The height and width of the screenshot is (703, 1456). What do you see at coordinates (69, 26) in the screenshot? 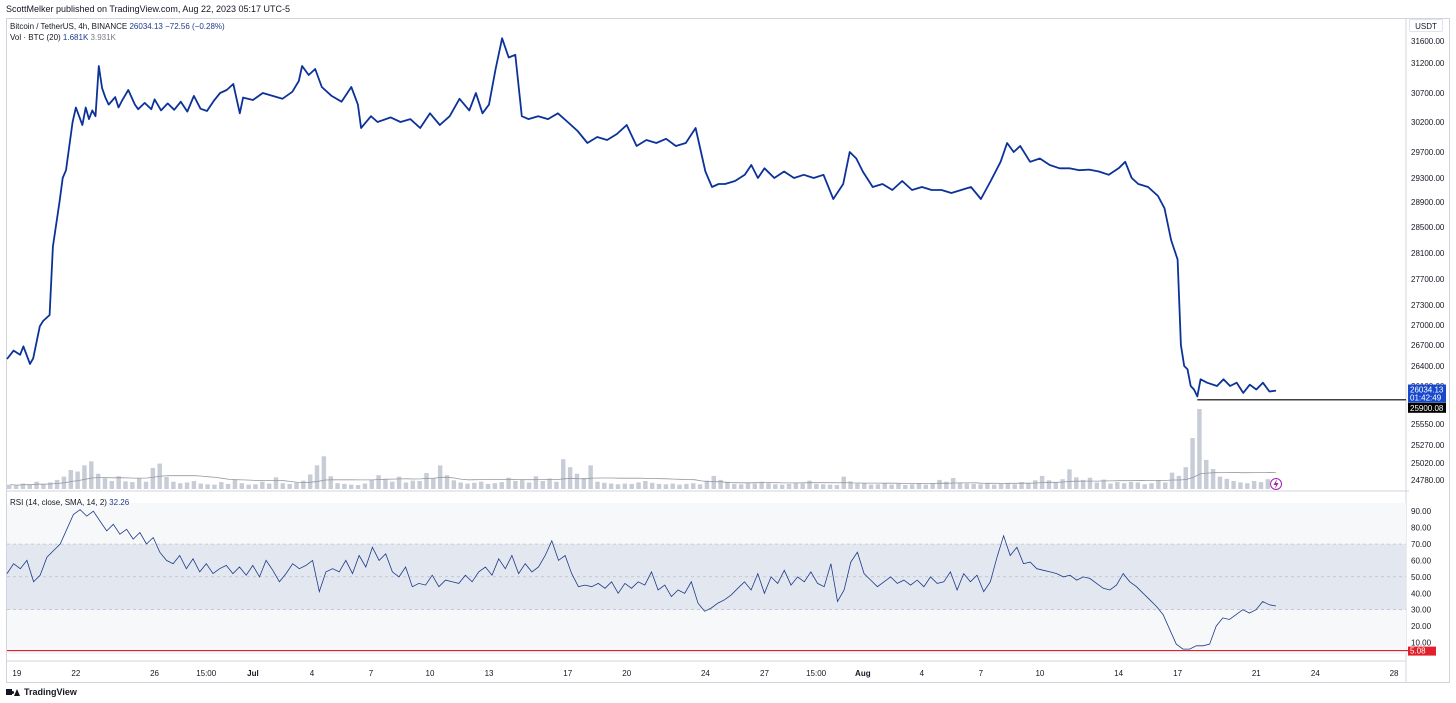
I see `symbol-name: Bitcoin / TetherUS, 4h, BINANCE` at bounding box center [69, 26].